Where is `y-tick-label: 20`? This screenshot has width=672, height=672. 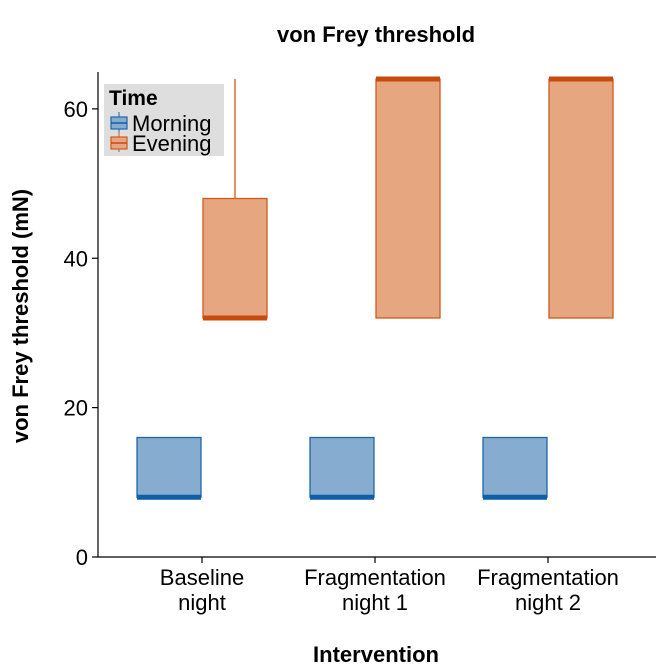
y-tick-label: 20 is located at coordinates (76, 408).